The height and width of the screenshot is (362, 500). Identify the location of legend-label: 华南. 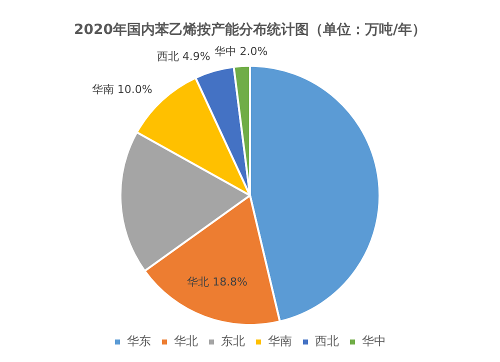
(280, 341).